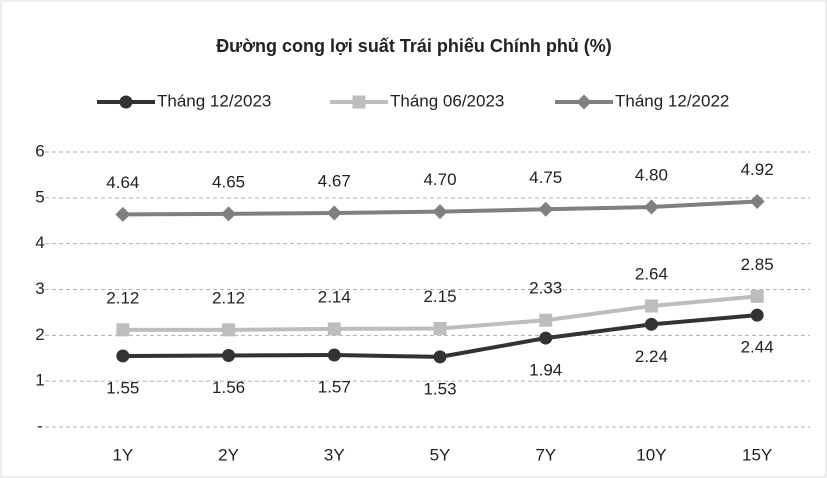  What do you see at coordinates (757, 347) in the screenshot?
I see `data-label: 2.44` at bounding box center [757, 347].